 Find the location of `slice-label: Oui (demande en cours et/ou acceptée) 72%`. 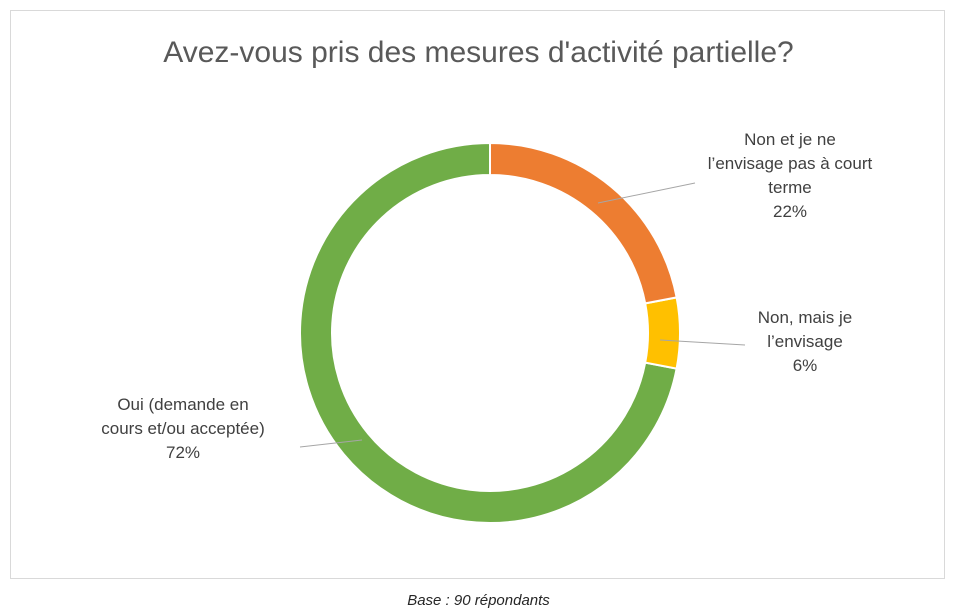

slice-label: Oui (demande en cours et/ou acceptée) 72% is located at coordinates (183, 429).